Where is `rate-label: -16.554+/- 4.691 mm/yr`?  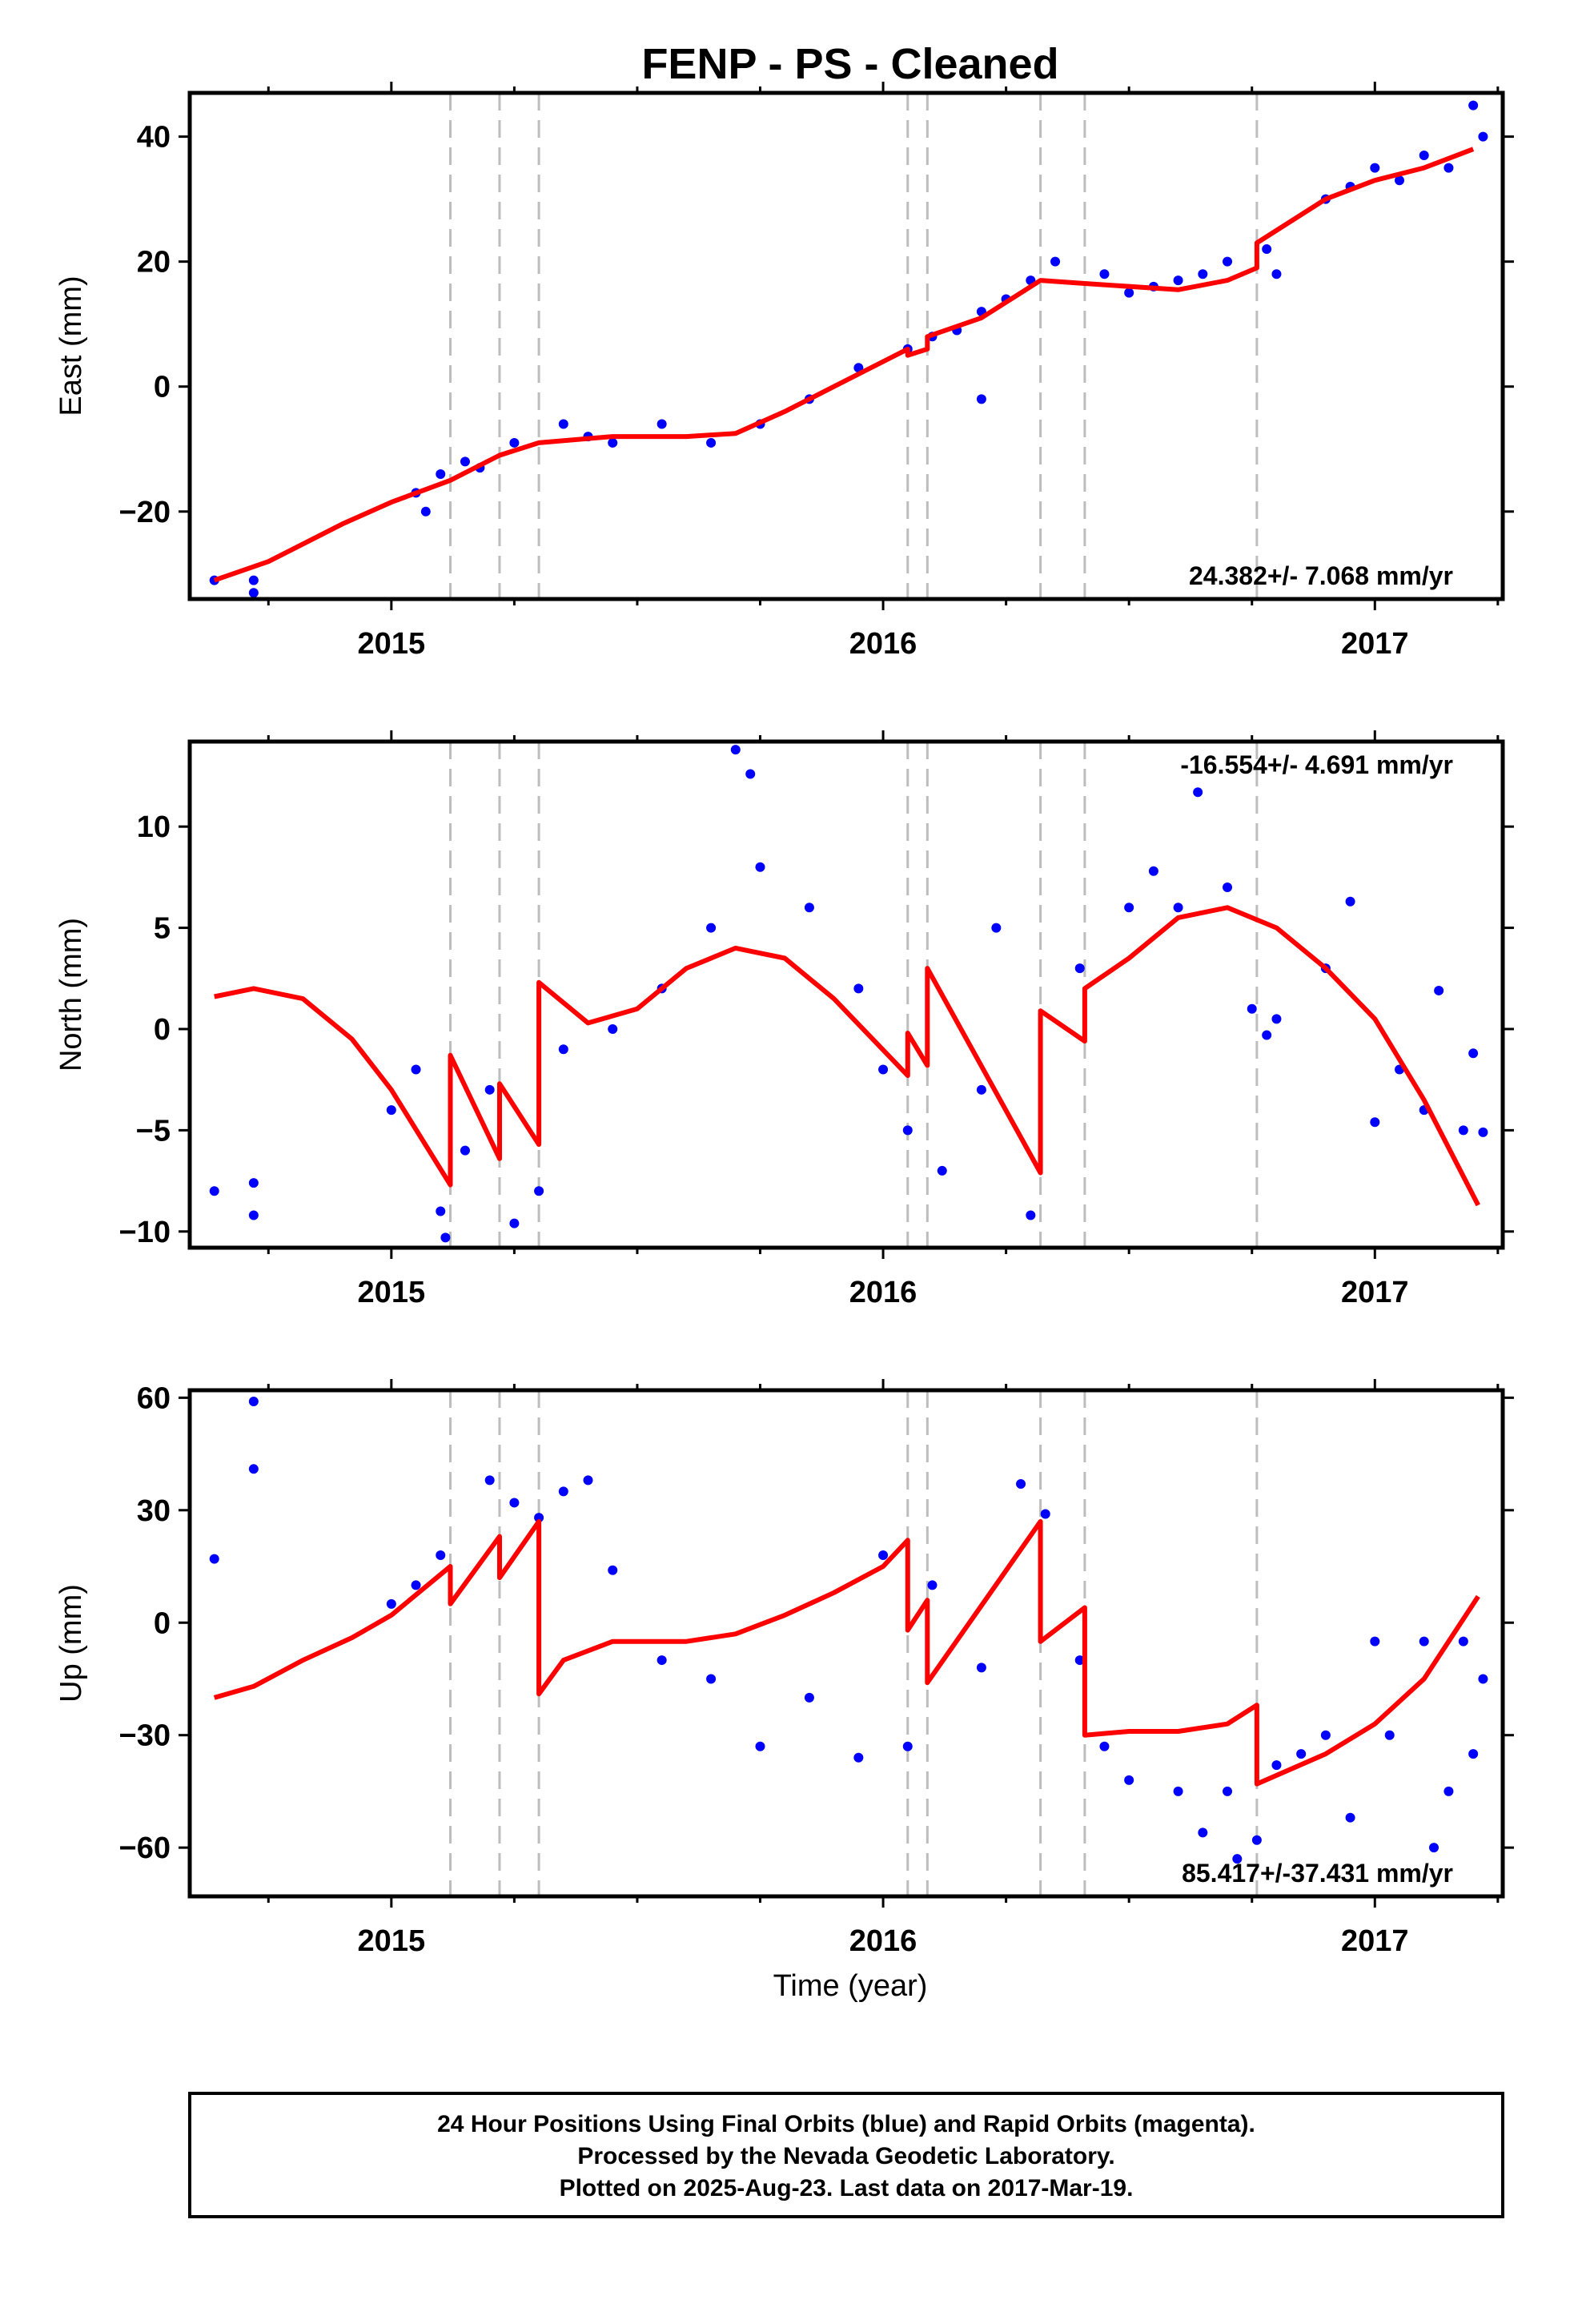 rate-label: -16.554+/- 4.691 mm/yr is located at coordinates (1316, 764).